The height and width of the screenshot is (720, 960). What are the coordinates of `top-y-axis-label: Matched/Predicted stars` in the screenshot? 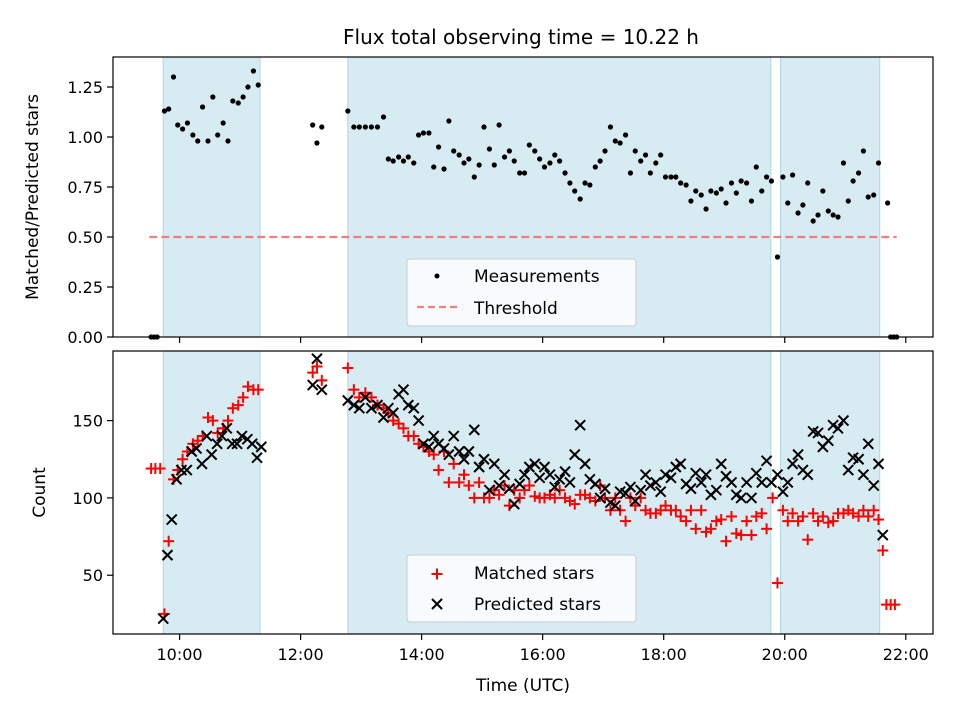 It's located at (33, 197).